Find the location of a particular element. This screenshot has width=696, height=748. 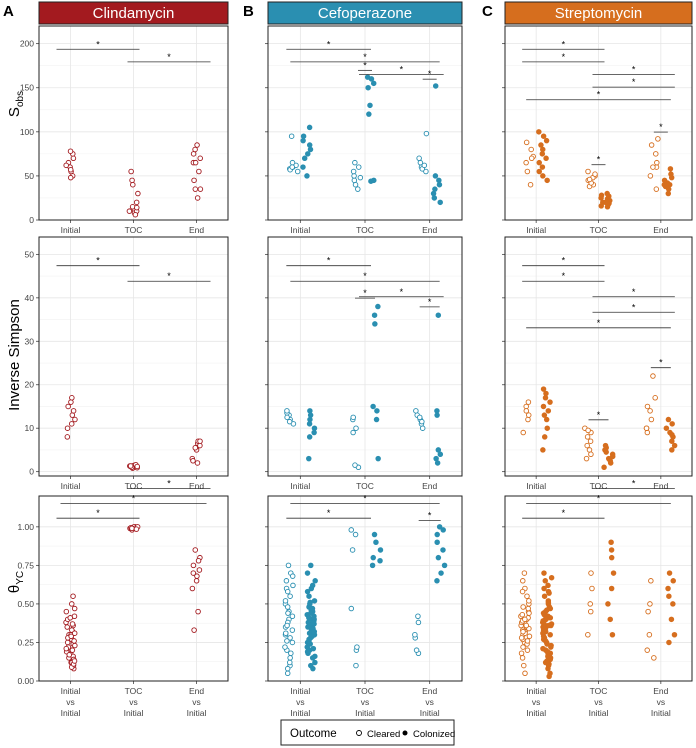

panel-border is located at coordinates (133, 588).